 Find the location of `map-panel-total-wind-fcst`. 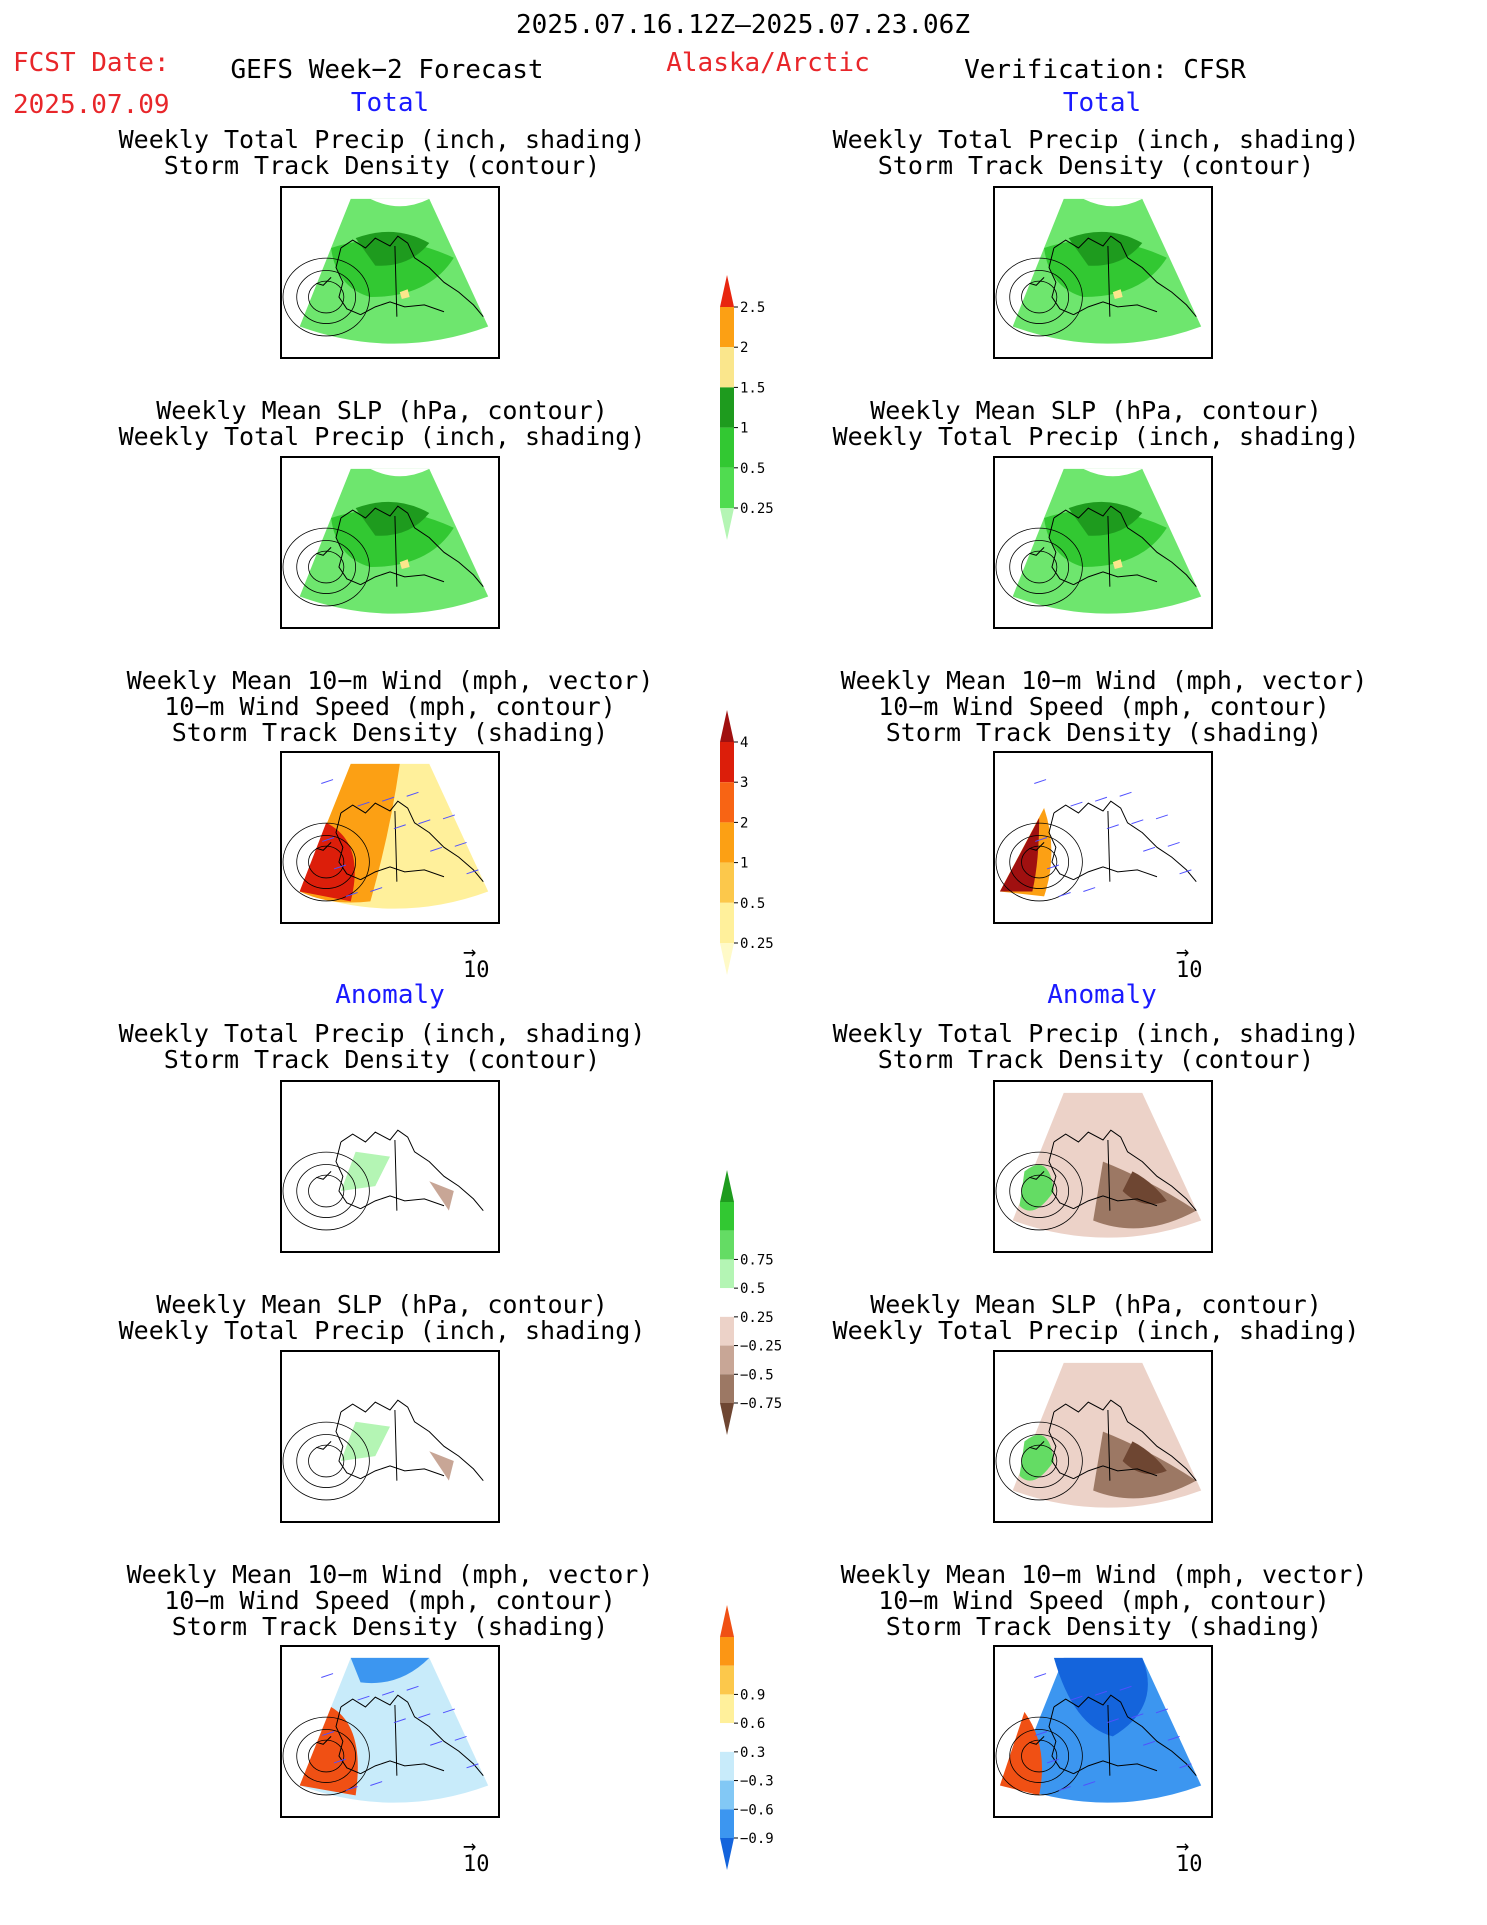

map-panel-total-wind-fcst is located at coordinates (390, 837).